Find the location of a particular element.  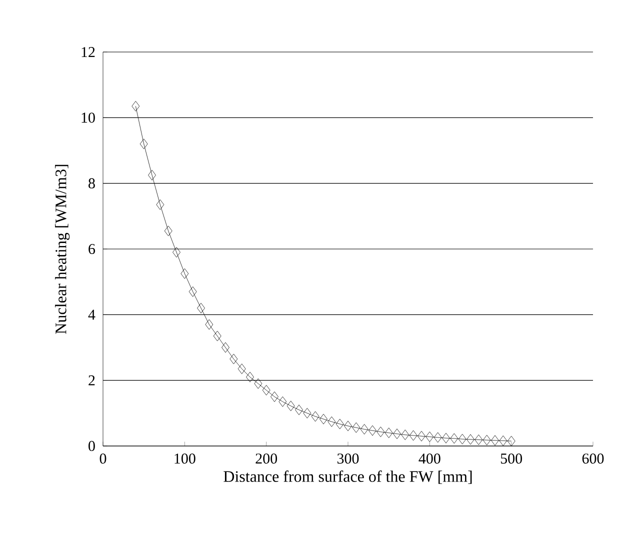

x-axis-title: Distance from surface of the FW [mm] is located at coordinates (348, 477).